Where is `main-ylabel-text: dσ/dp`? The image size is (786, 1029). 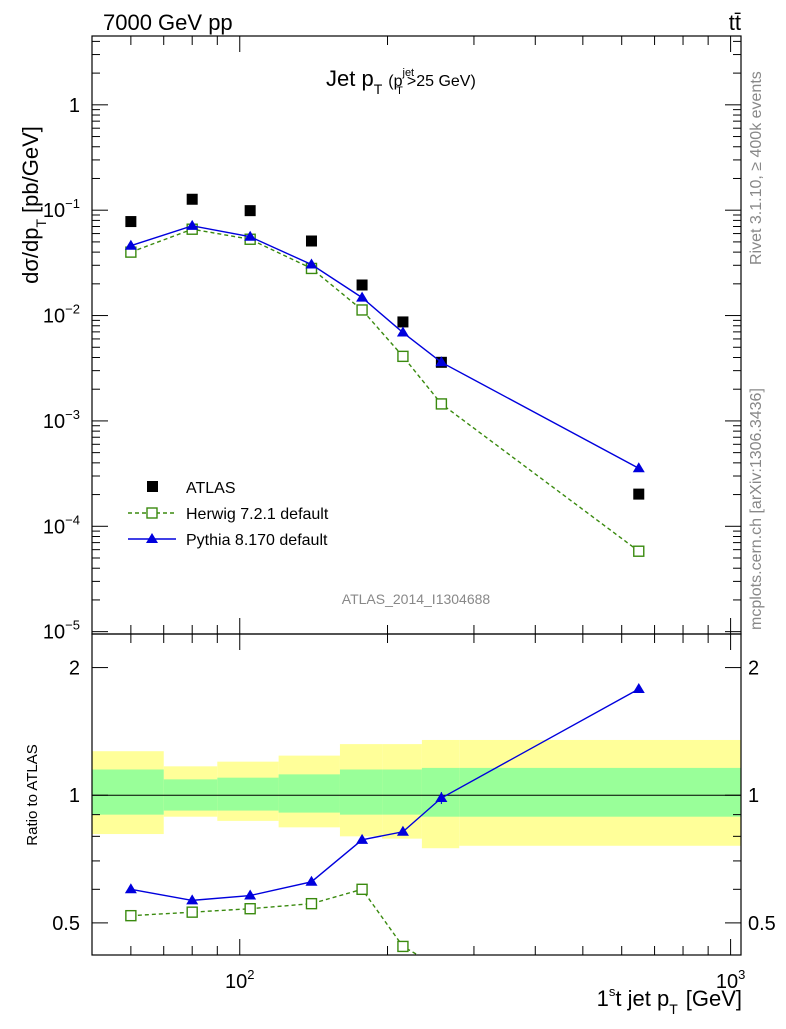 main-ylabel-text: dσ/dp is located at coordinates (30, 256).